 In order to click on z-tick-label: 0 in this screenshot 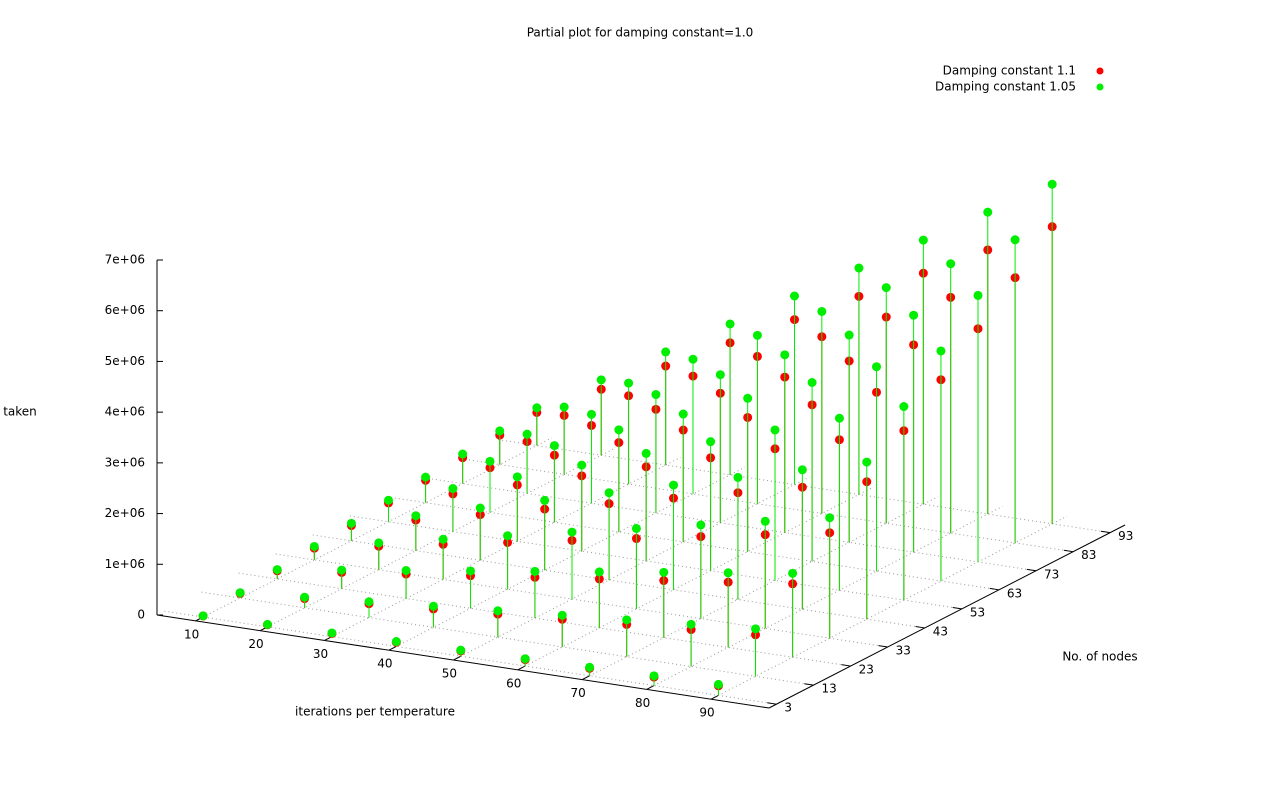, I will do `click(141, 615)`.